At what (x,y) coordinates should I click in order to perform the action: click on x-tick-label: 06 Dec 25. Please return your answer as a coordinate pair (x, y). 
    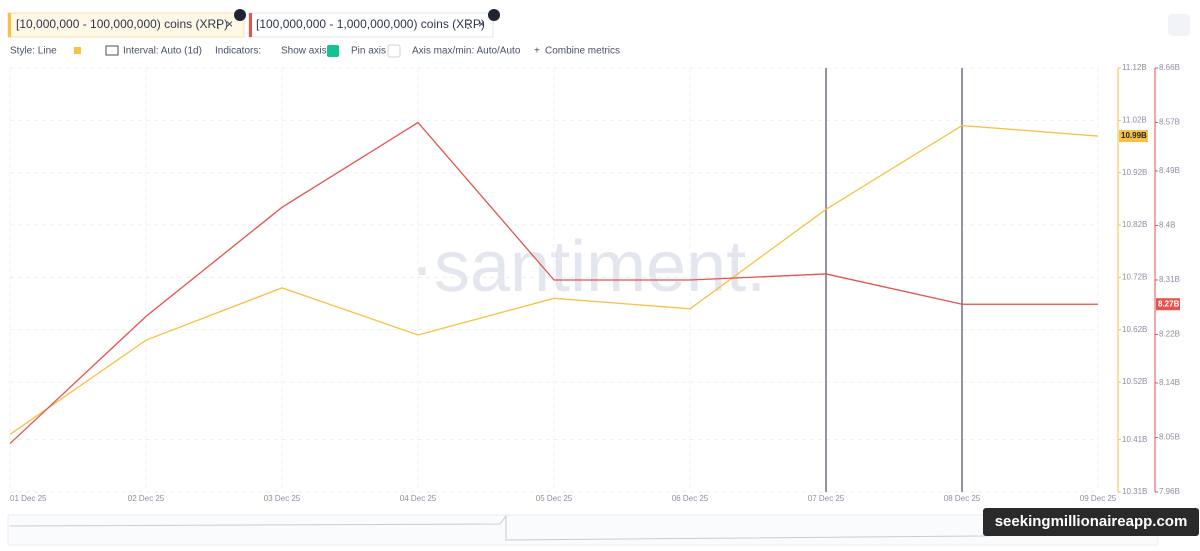
    Looking at the image, I should click on (690, 498).